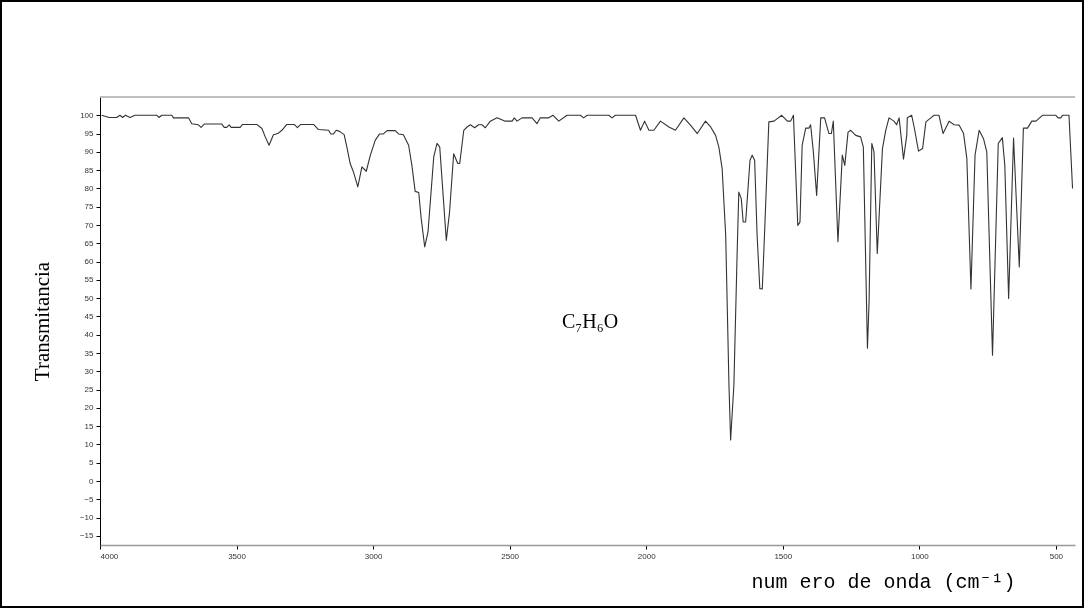  What do you see at coordinates (590, 321) in the screenshot?
I see `annotation: C₇H₆O` at bounding box center [590, 321].